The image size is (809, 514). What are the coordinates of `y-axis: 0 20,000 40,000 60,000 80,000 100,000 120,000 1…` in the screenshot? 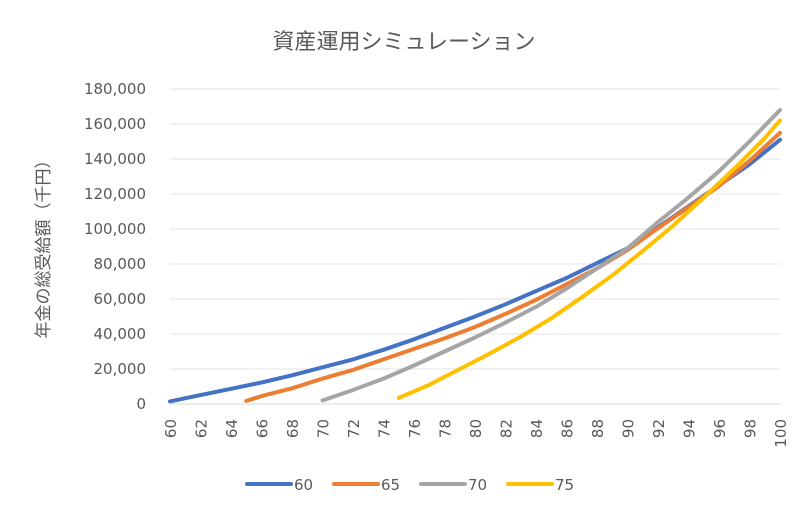 It's located at (115, 246).